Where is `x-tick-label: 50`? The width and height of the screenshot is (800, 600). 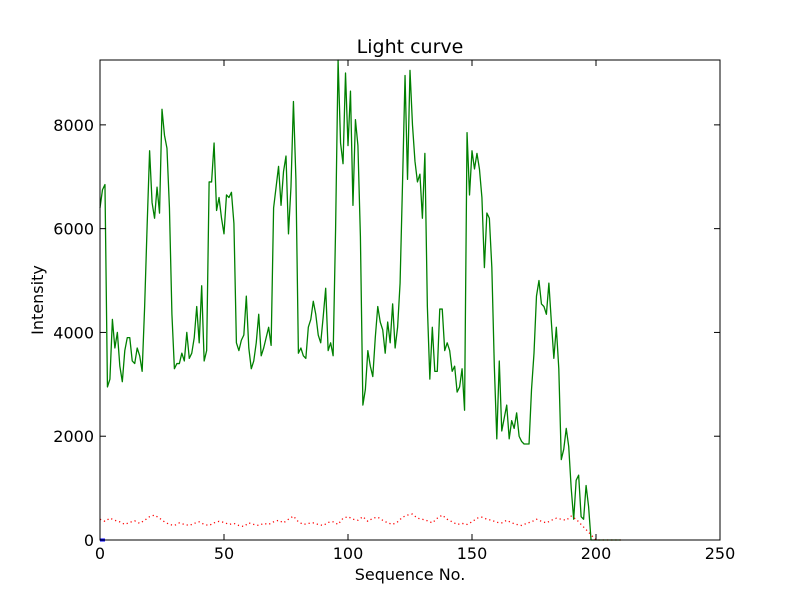
x-tick-label: 50 is located at coordinates (224, 553).